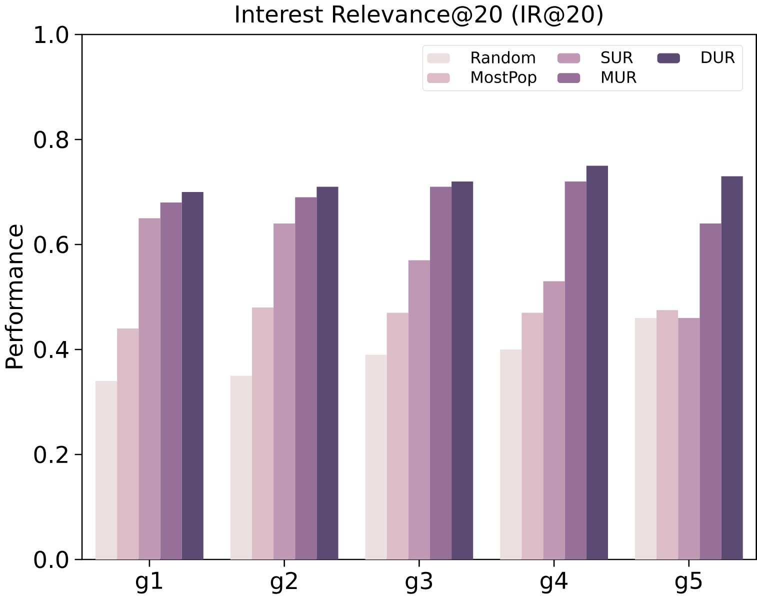 This screenshot has width=757, height=599. I want to click on x-tick-label: g1, so click(149, 583).